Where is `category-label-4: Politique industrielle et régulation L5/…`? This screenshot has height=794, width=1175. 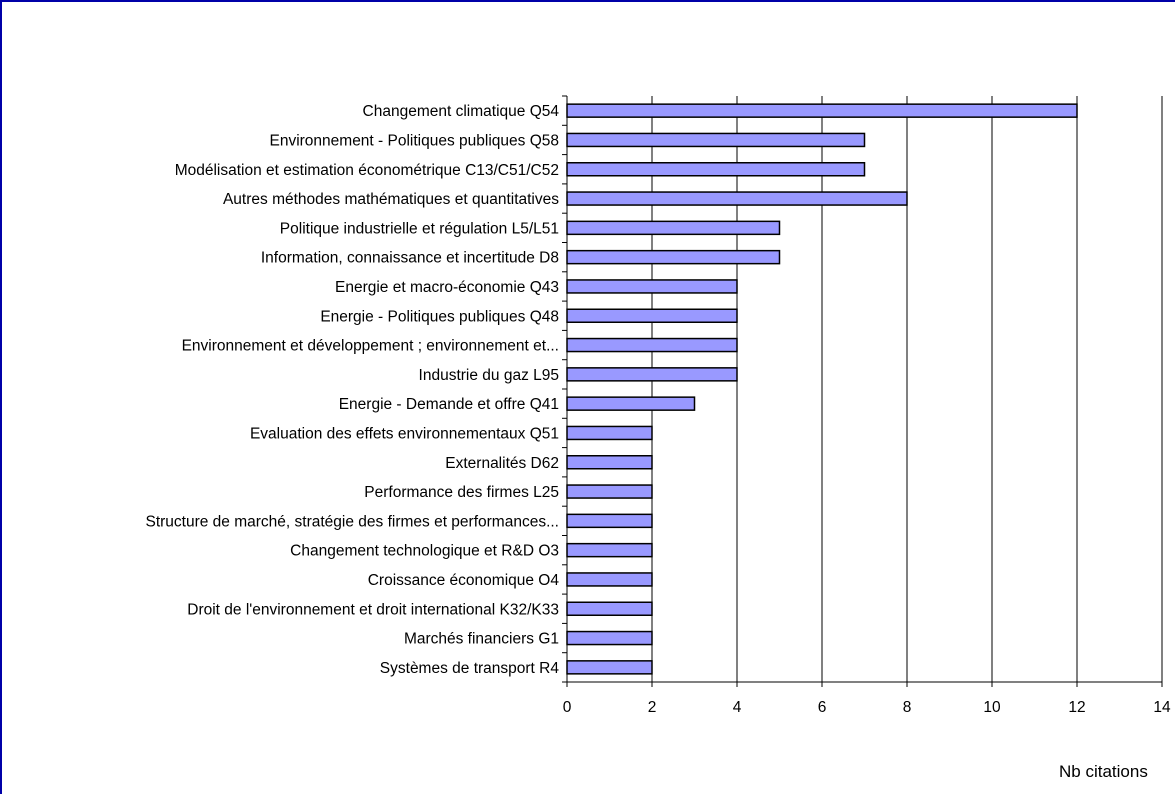
category-label-4: Politique industrielle et régulation L5/… is located at coordinates (419, 228).